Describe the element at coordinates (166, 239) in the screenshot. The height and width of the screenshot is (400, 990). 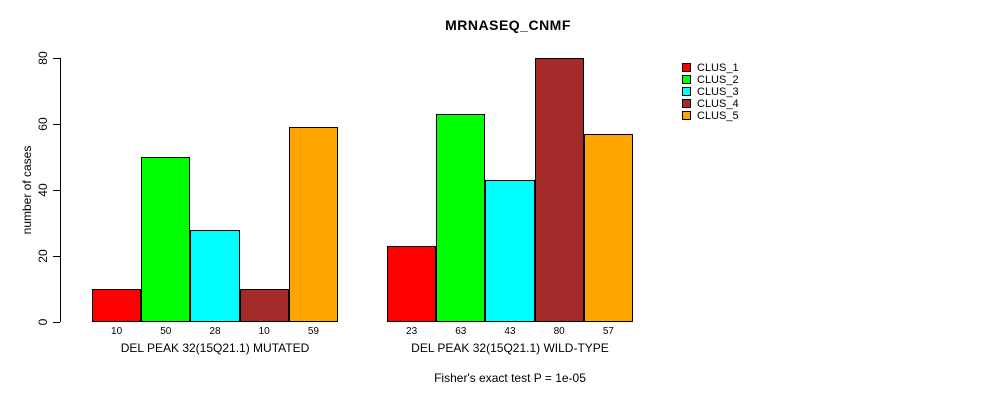
I see `bar-clus_2-group1` at that location.